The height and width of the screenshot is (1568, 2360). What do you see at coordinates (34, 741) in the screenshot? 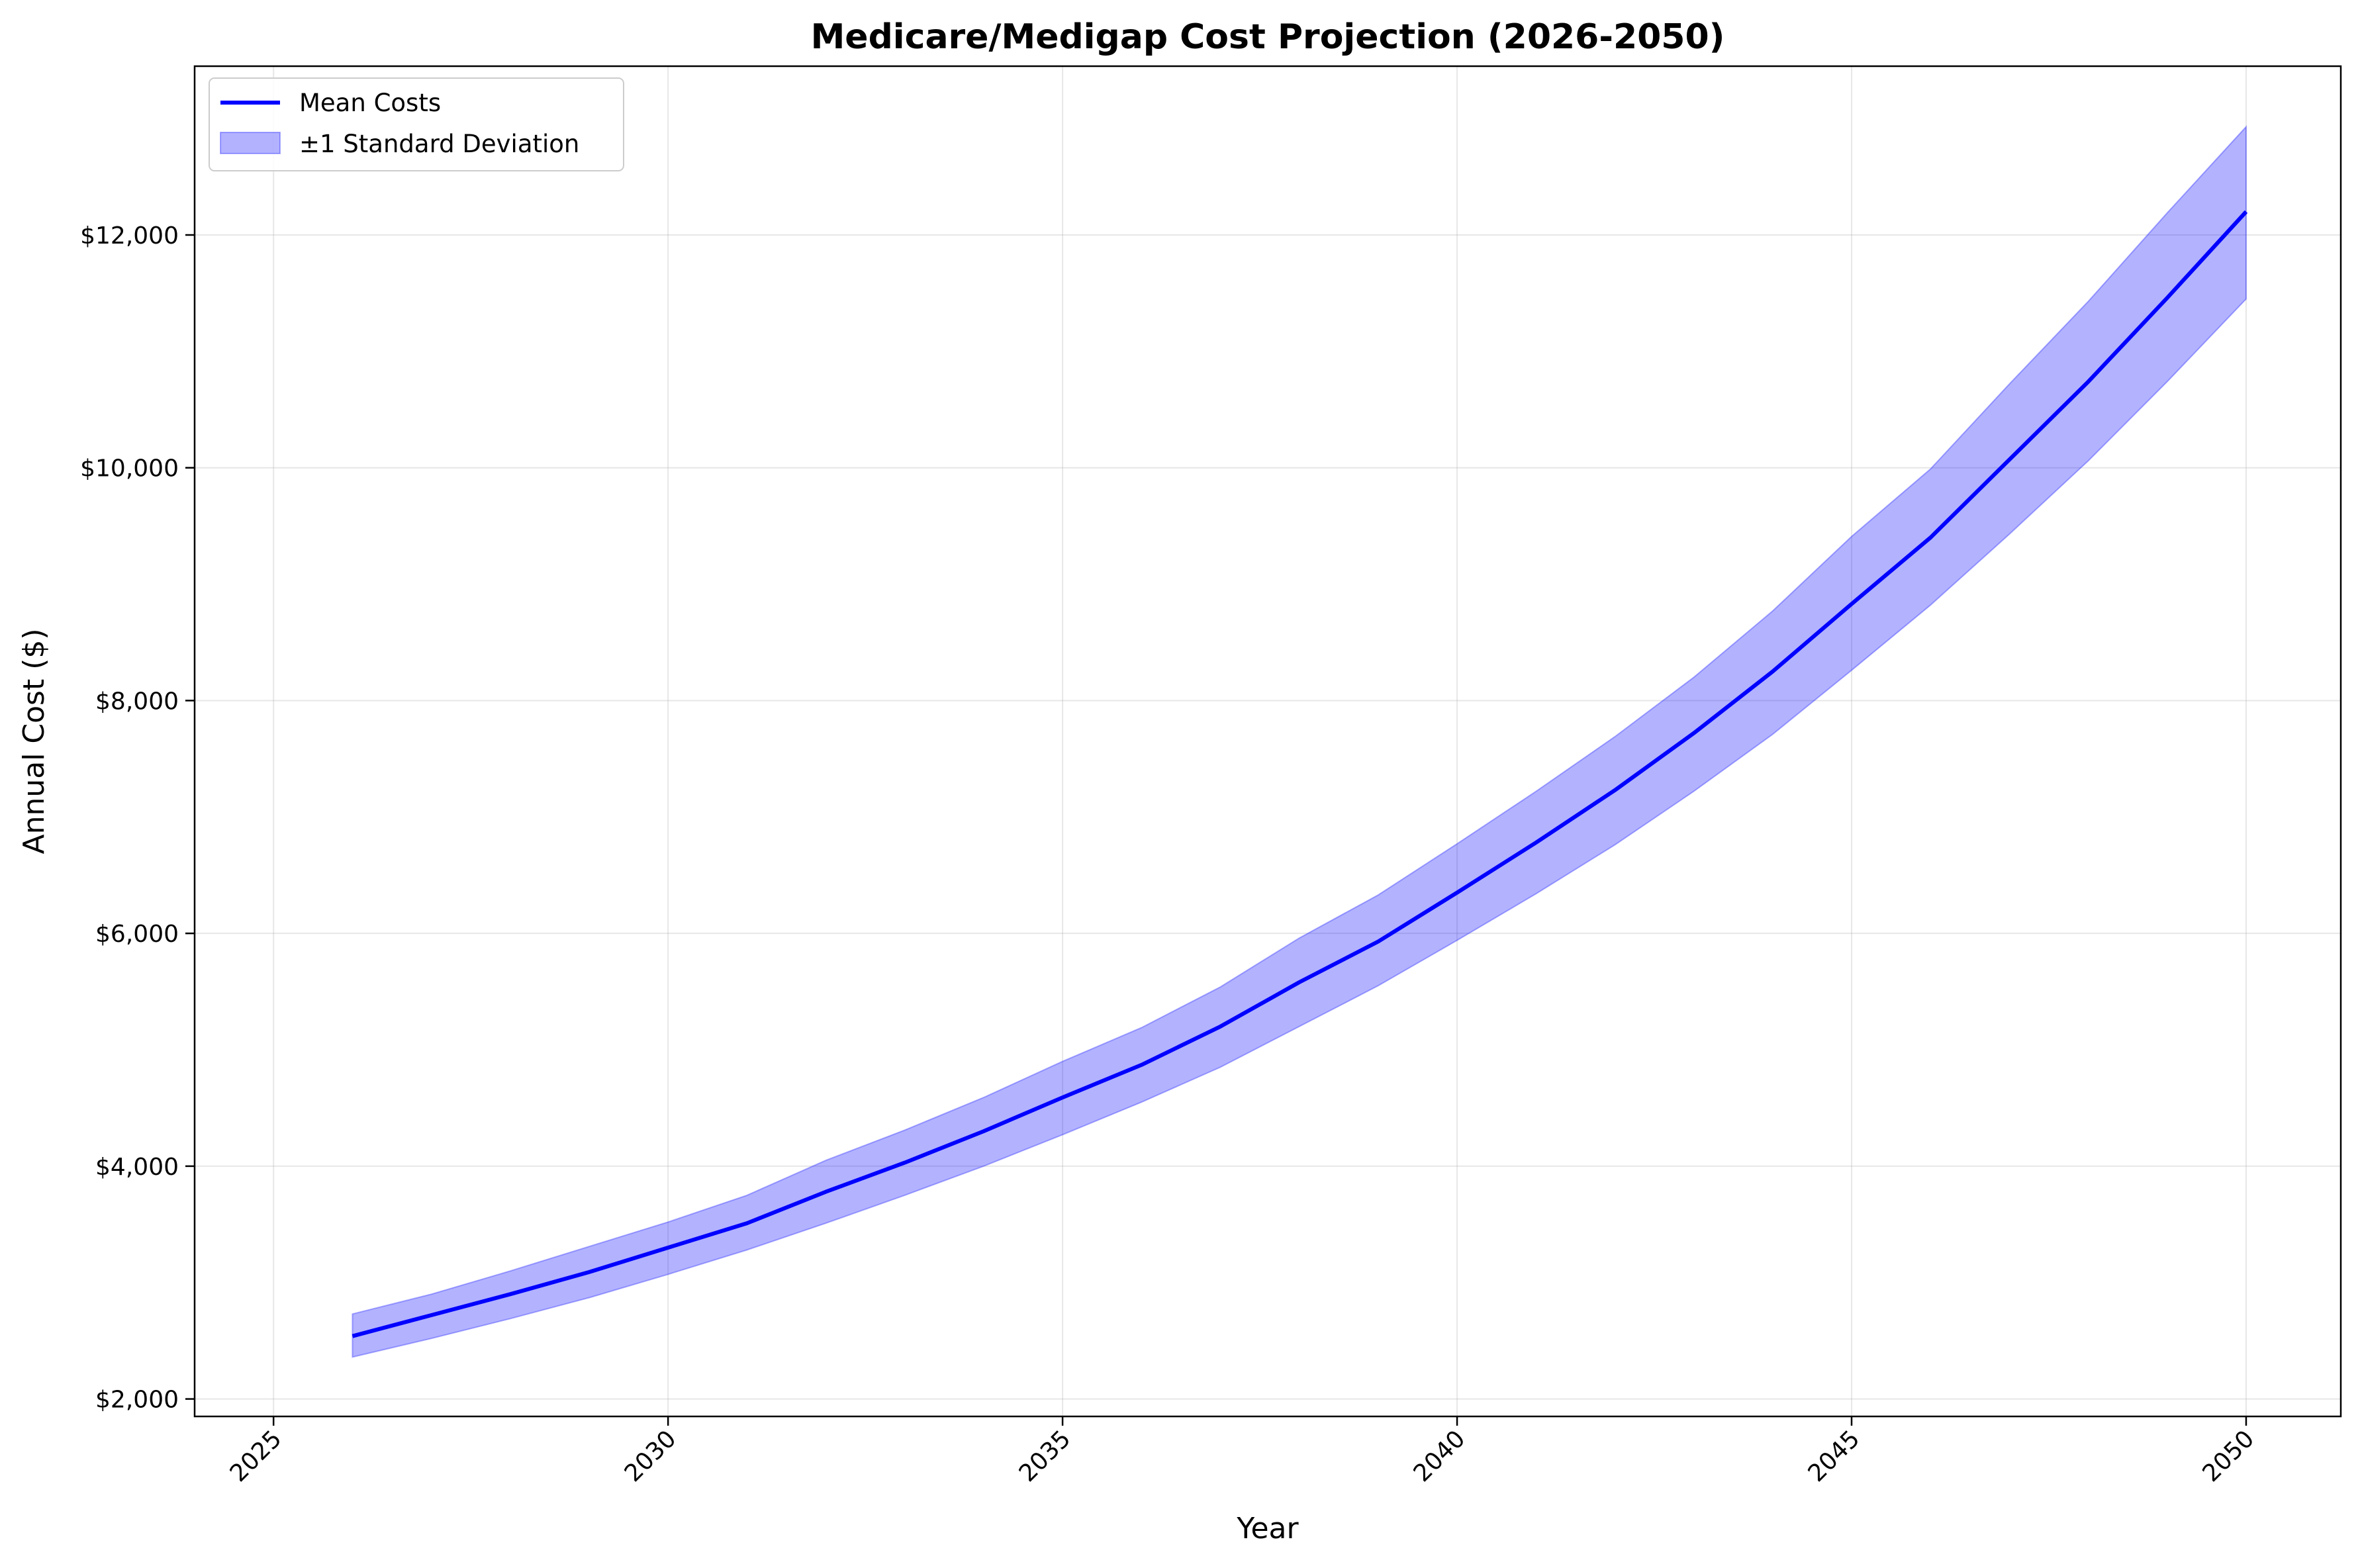
I see `y-axis-label: Annual Cost ($)` at bounding box center [34, 741].